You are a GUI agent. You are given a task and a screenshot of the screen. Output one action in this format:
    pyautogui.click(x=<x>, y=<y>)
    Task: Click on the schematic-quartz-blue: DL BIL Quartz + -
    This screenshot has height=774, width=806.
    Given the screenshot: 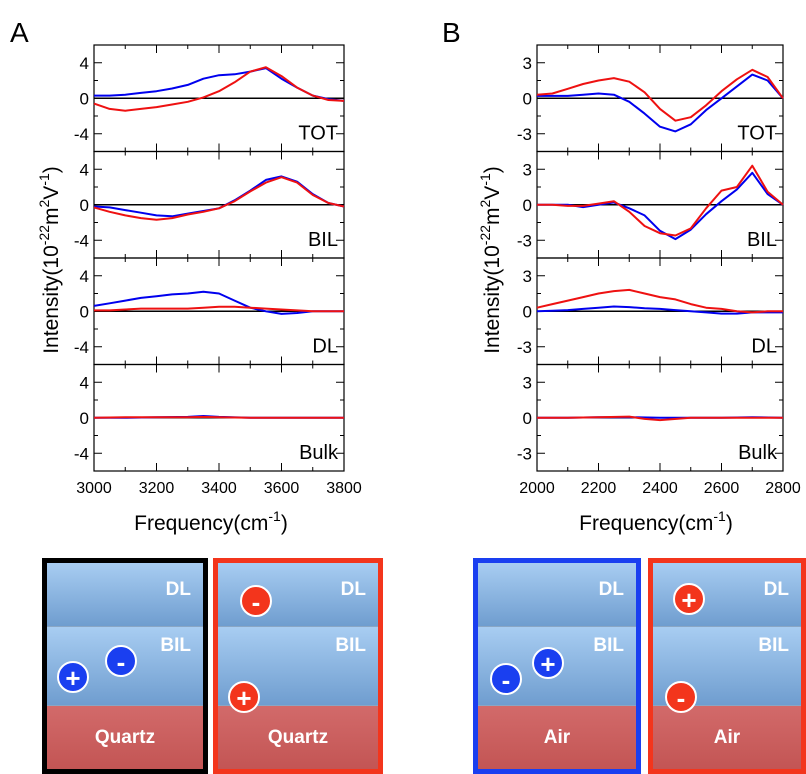 What is the action you would take?
    pyautogui.click(x=125, y=666)
    